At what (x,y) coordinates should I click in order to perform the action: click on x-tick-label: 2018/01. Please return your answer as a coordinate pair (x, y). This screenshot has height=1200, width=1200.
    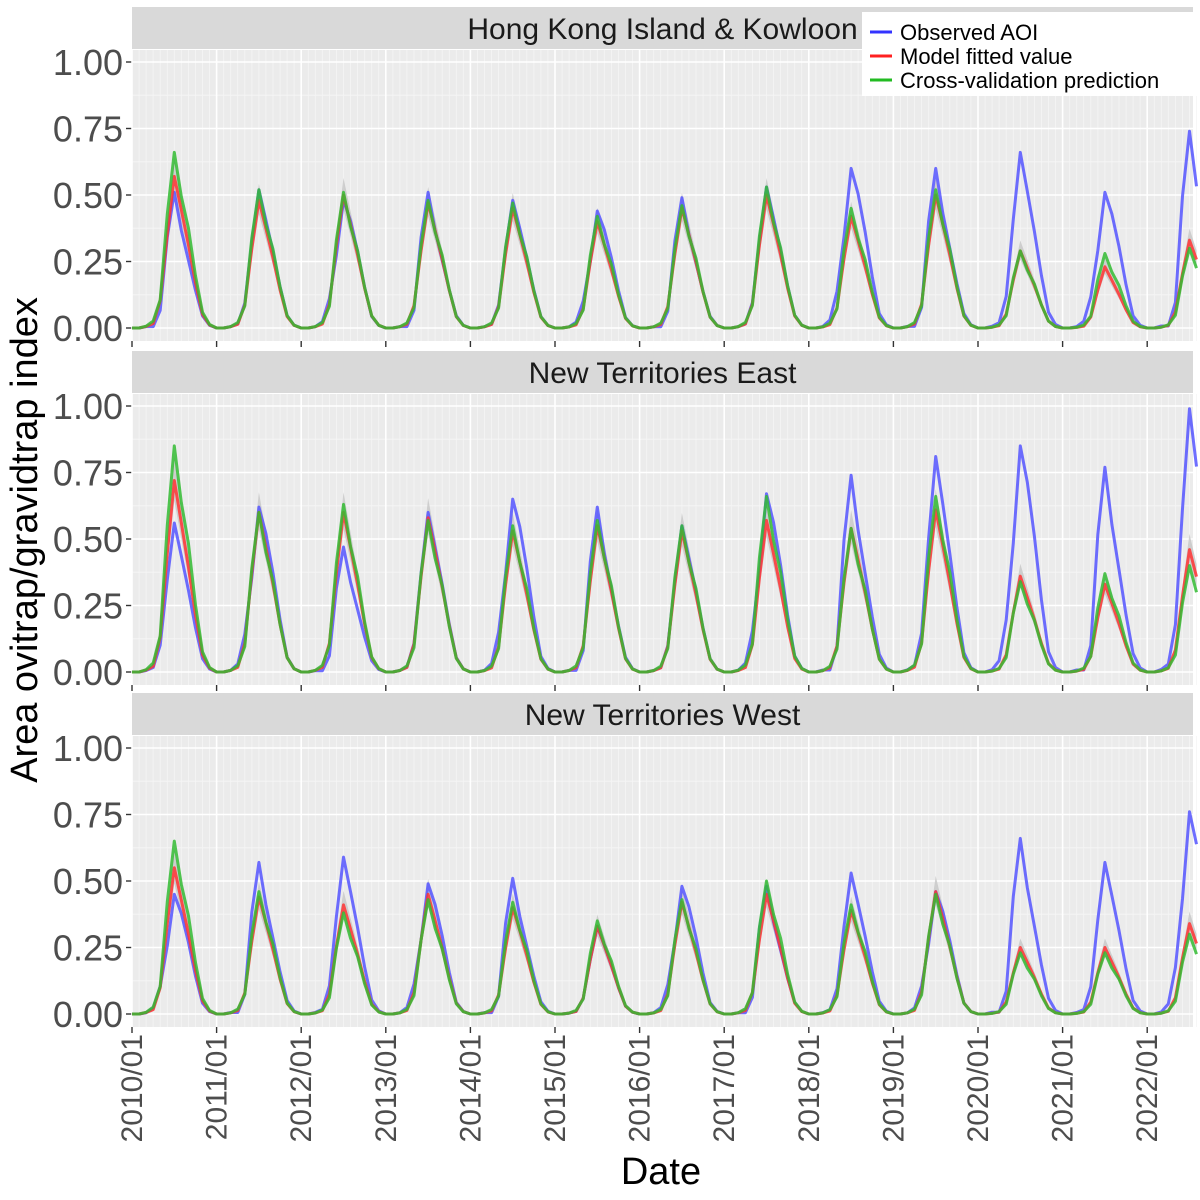
    Looking at the image, I should click on (809, 1088).